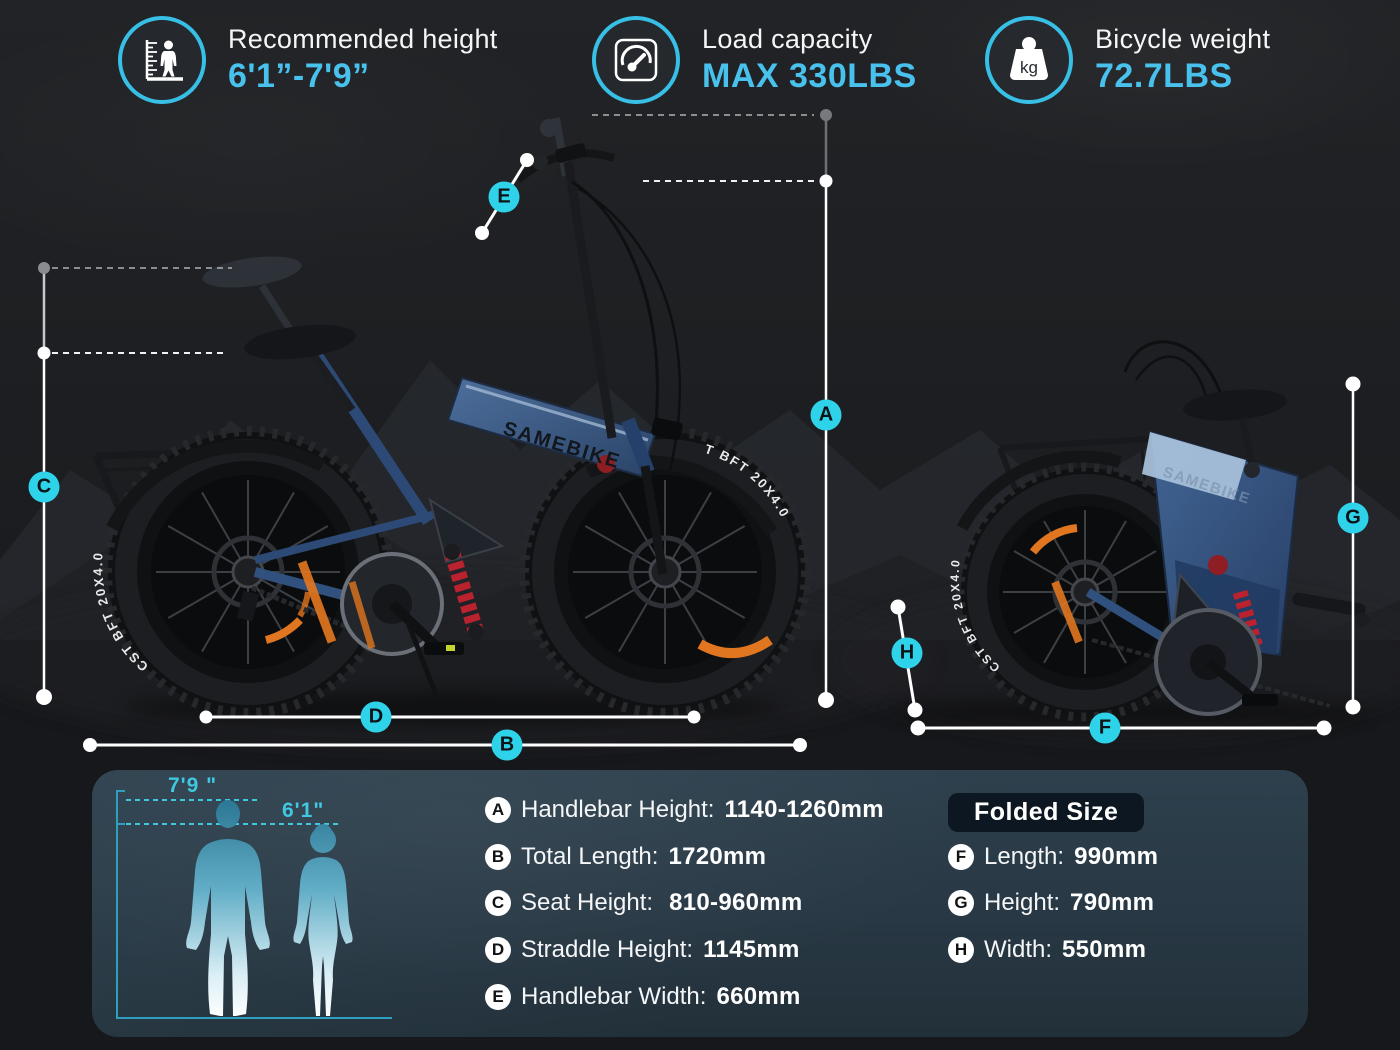  Describe the element at coordinates (587, 902) in the screenshot. I see `spec-label: Seat Height:` at that location.